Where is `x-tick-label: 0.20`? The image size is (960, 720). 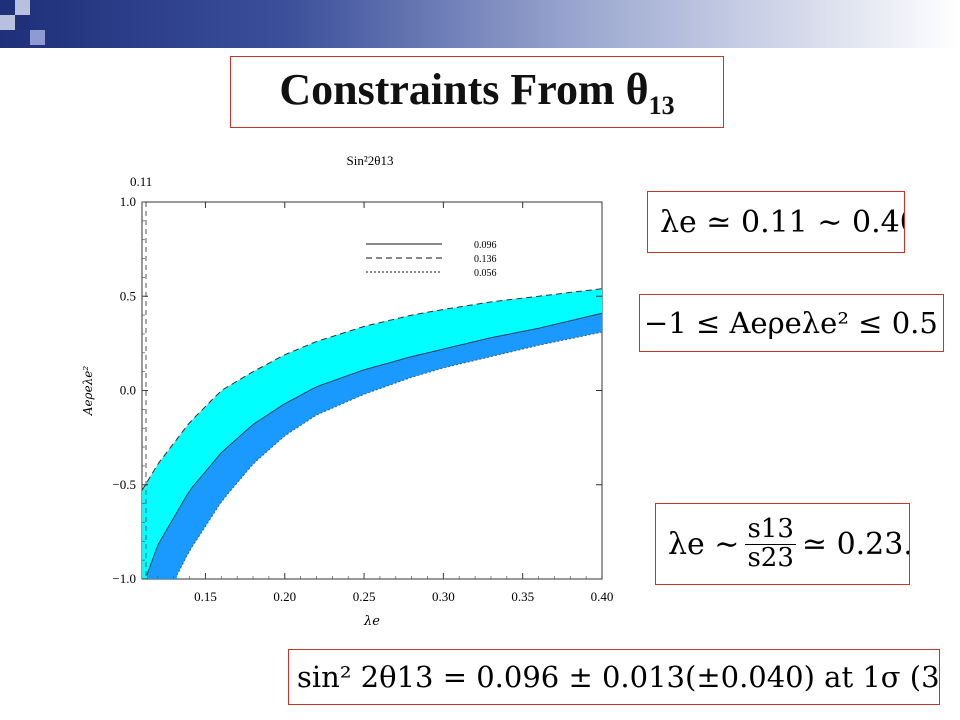 x-tick-label: 0.20 is located at coordinates (284, 596).